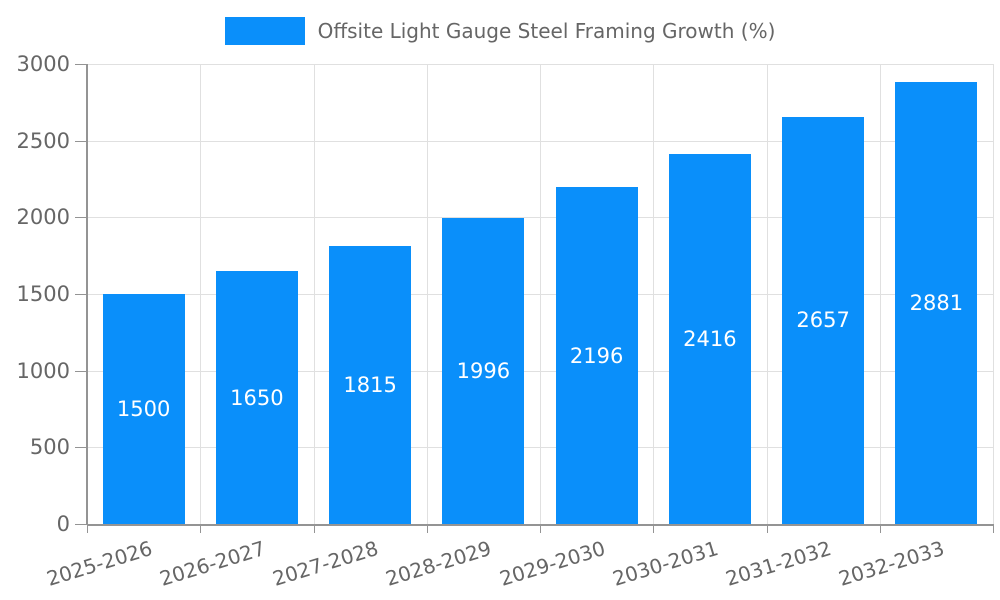 The width and height of the screenshot is (1000, 600). I want to click on x-tick-label: 2028-2029, so click(439, 563).